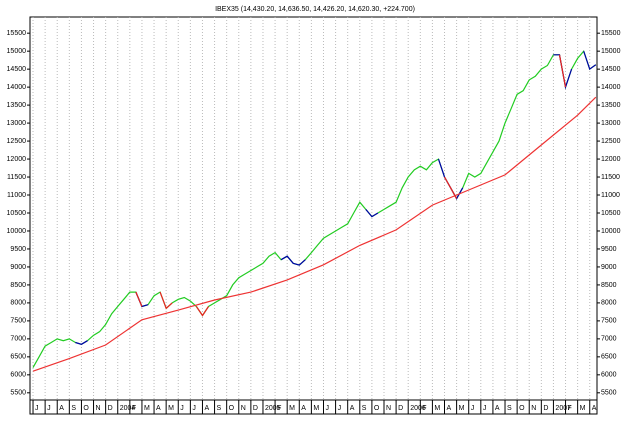 This screenshot has height=421, width=634. What do you see at coordinates (273, 408) in the screenshot?
I see `x-tick-label: 2005` at bounding box center [273, 408].